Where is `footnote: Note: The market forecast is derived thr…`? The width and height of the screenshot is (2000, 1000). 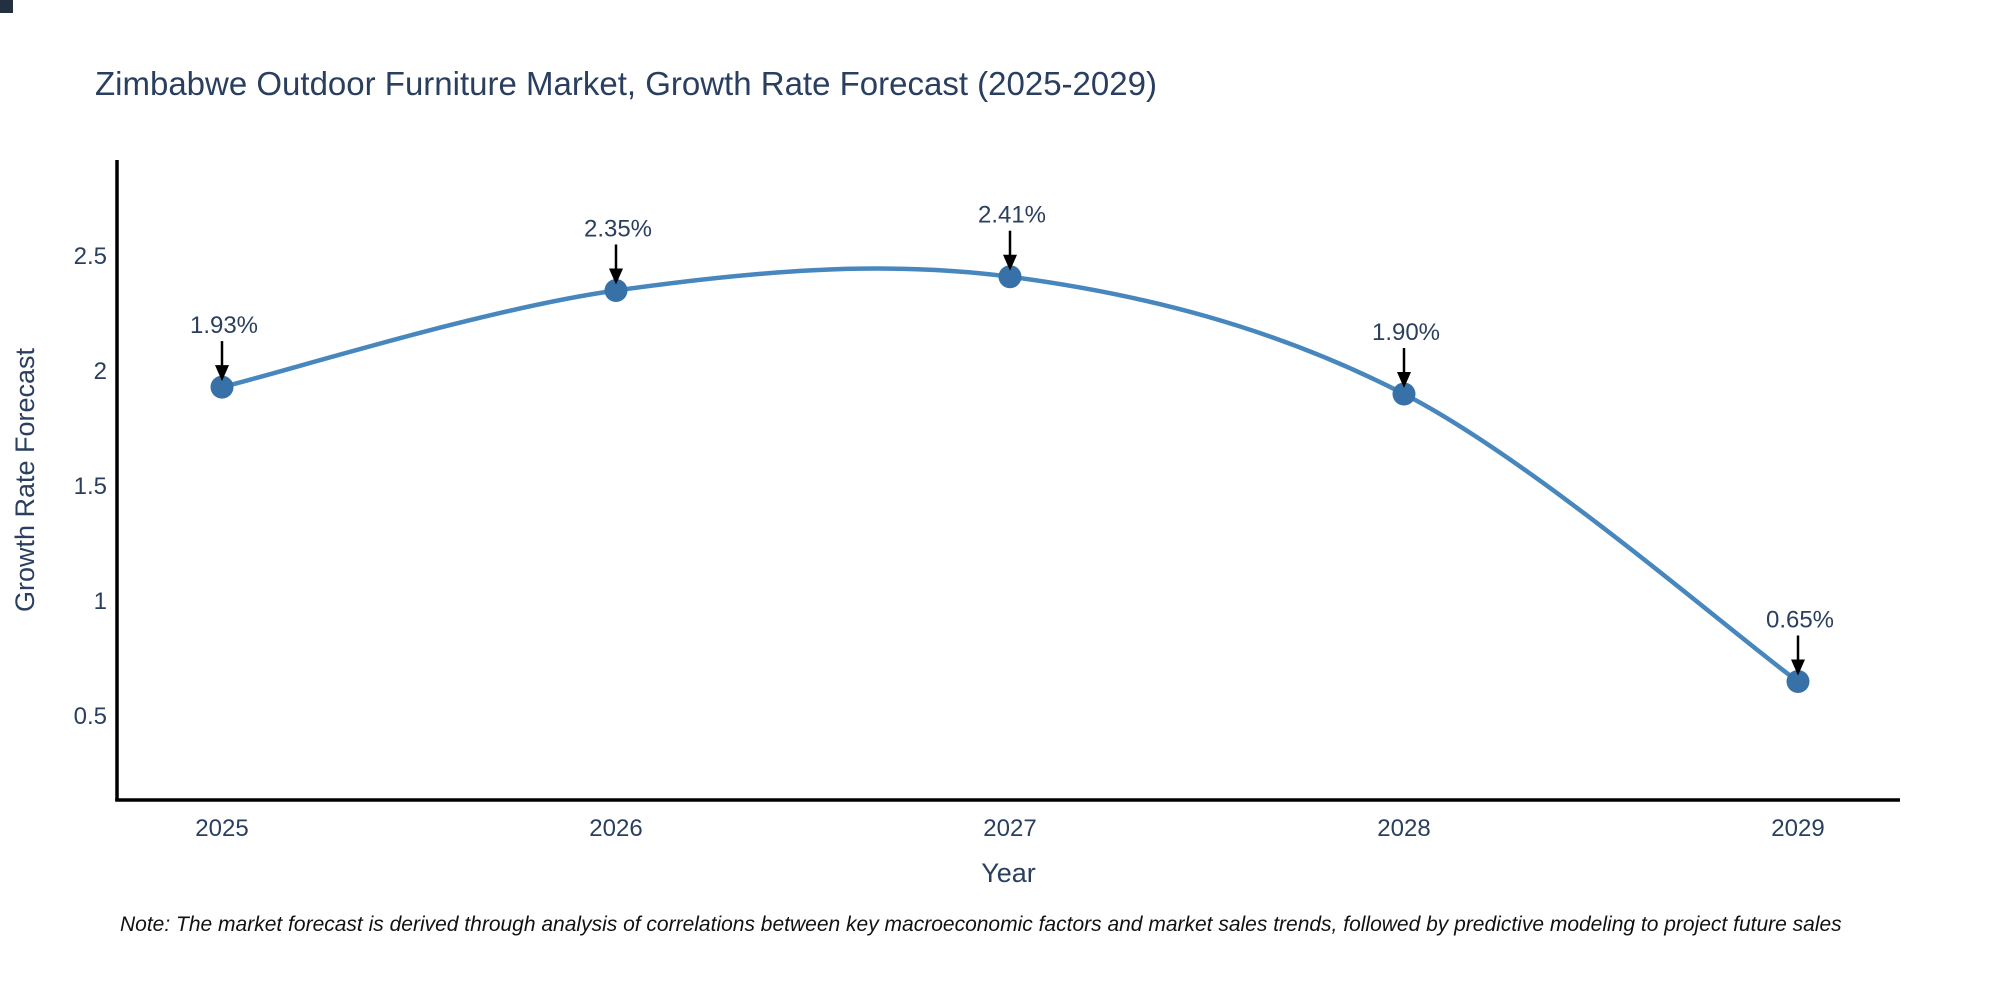 footnote: Note: The market forecast is derived thr… is located at coordinates (981, 924).